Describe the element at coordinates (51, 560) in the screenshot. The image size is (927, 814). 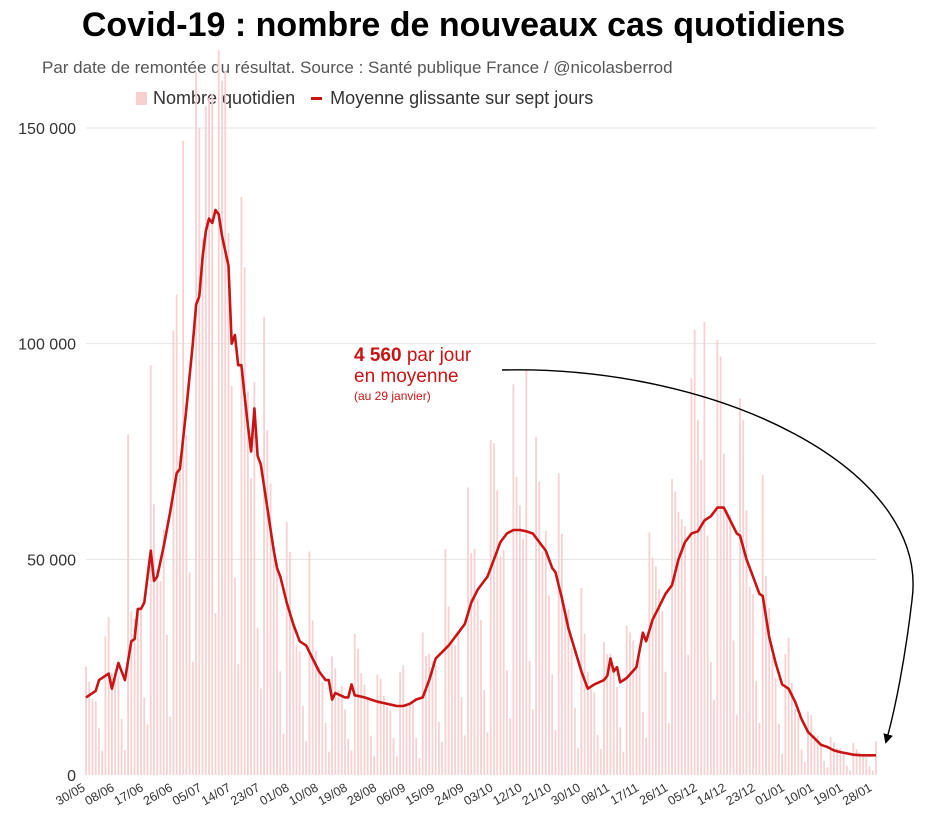
I see `y-tick-label: 50 000` at that location.